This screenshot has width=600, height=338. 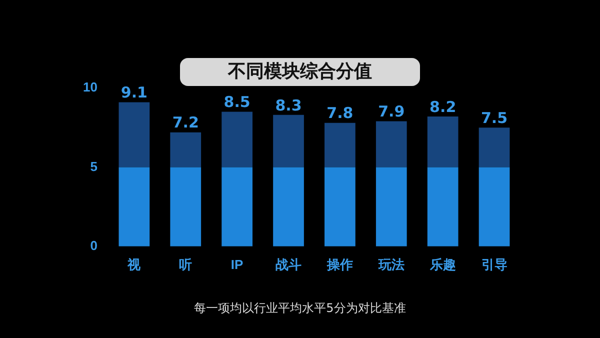 What do you see at coordinates (494, 264) in the screenshot?
I see `x-tick-label: 引导` at bounding box center [494, 264].